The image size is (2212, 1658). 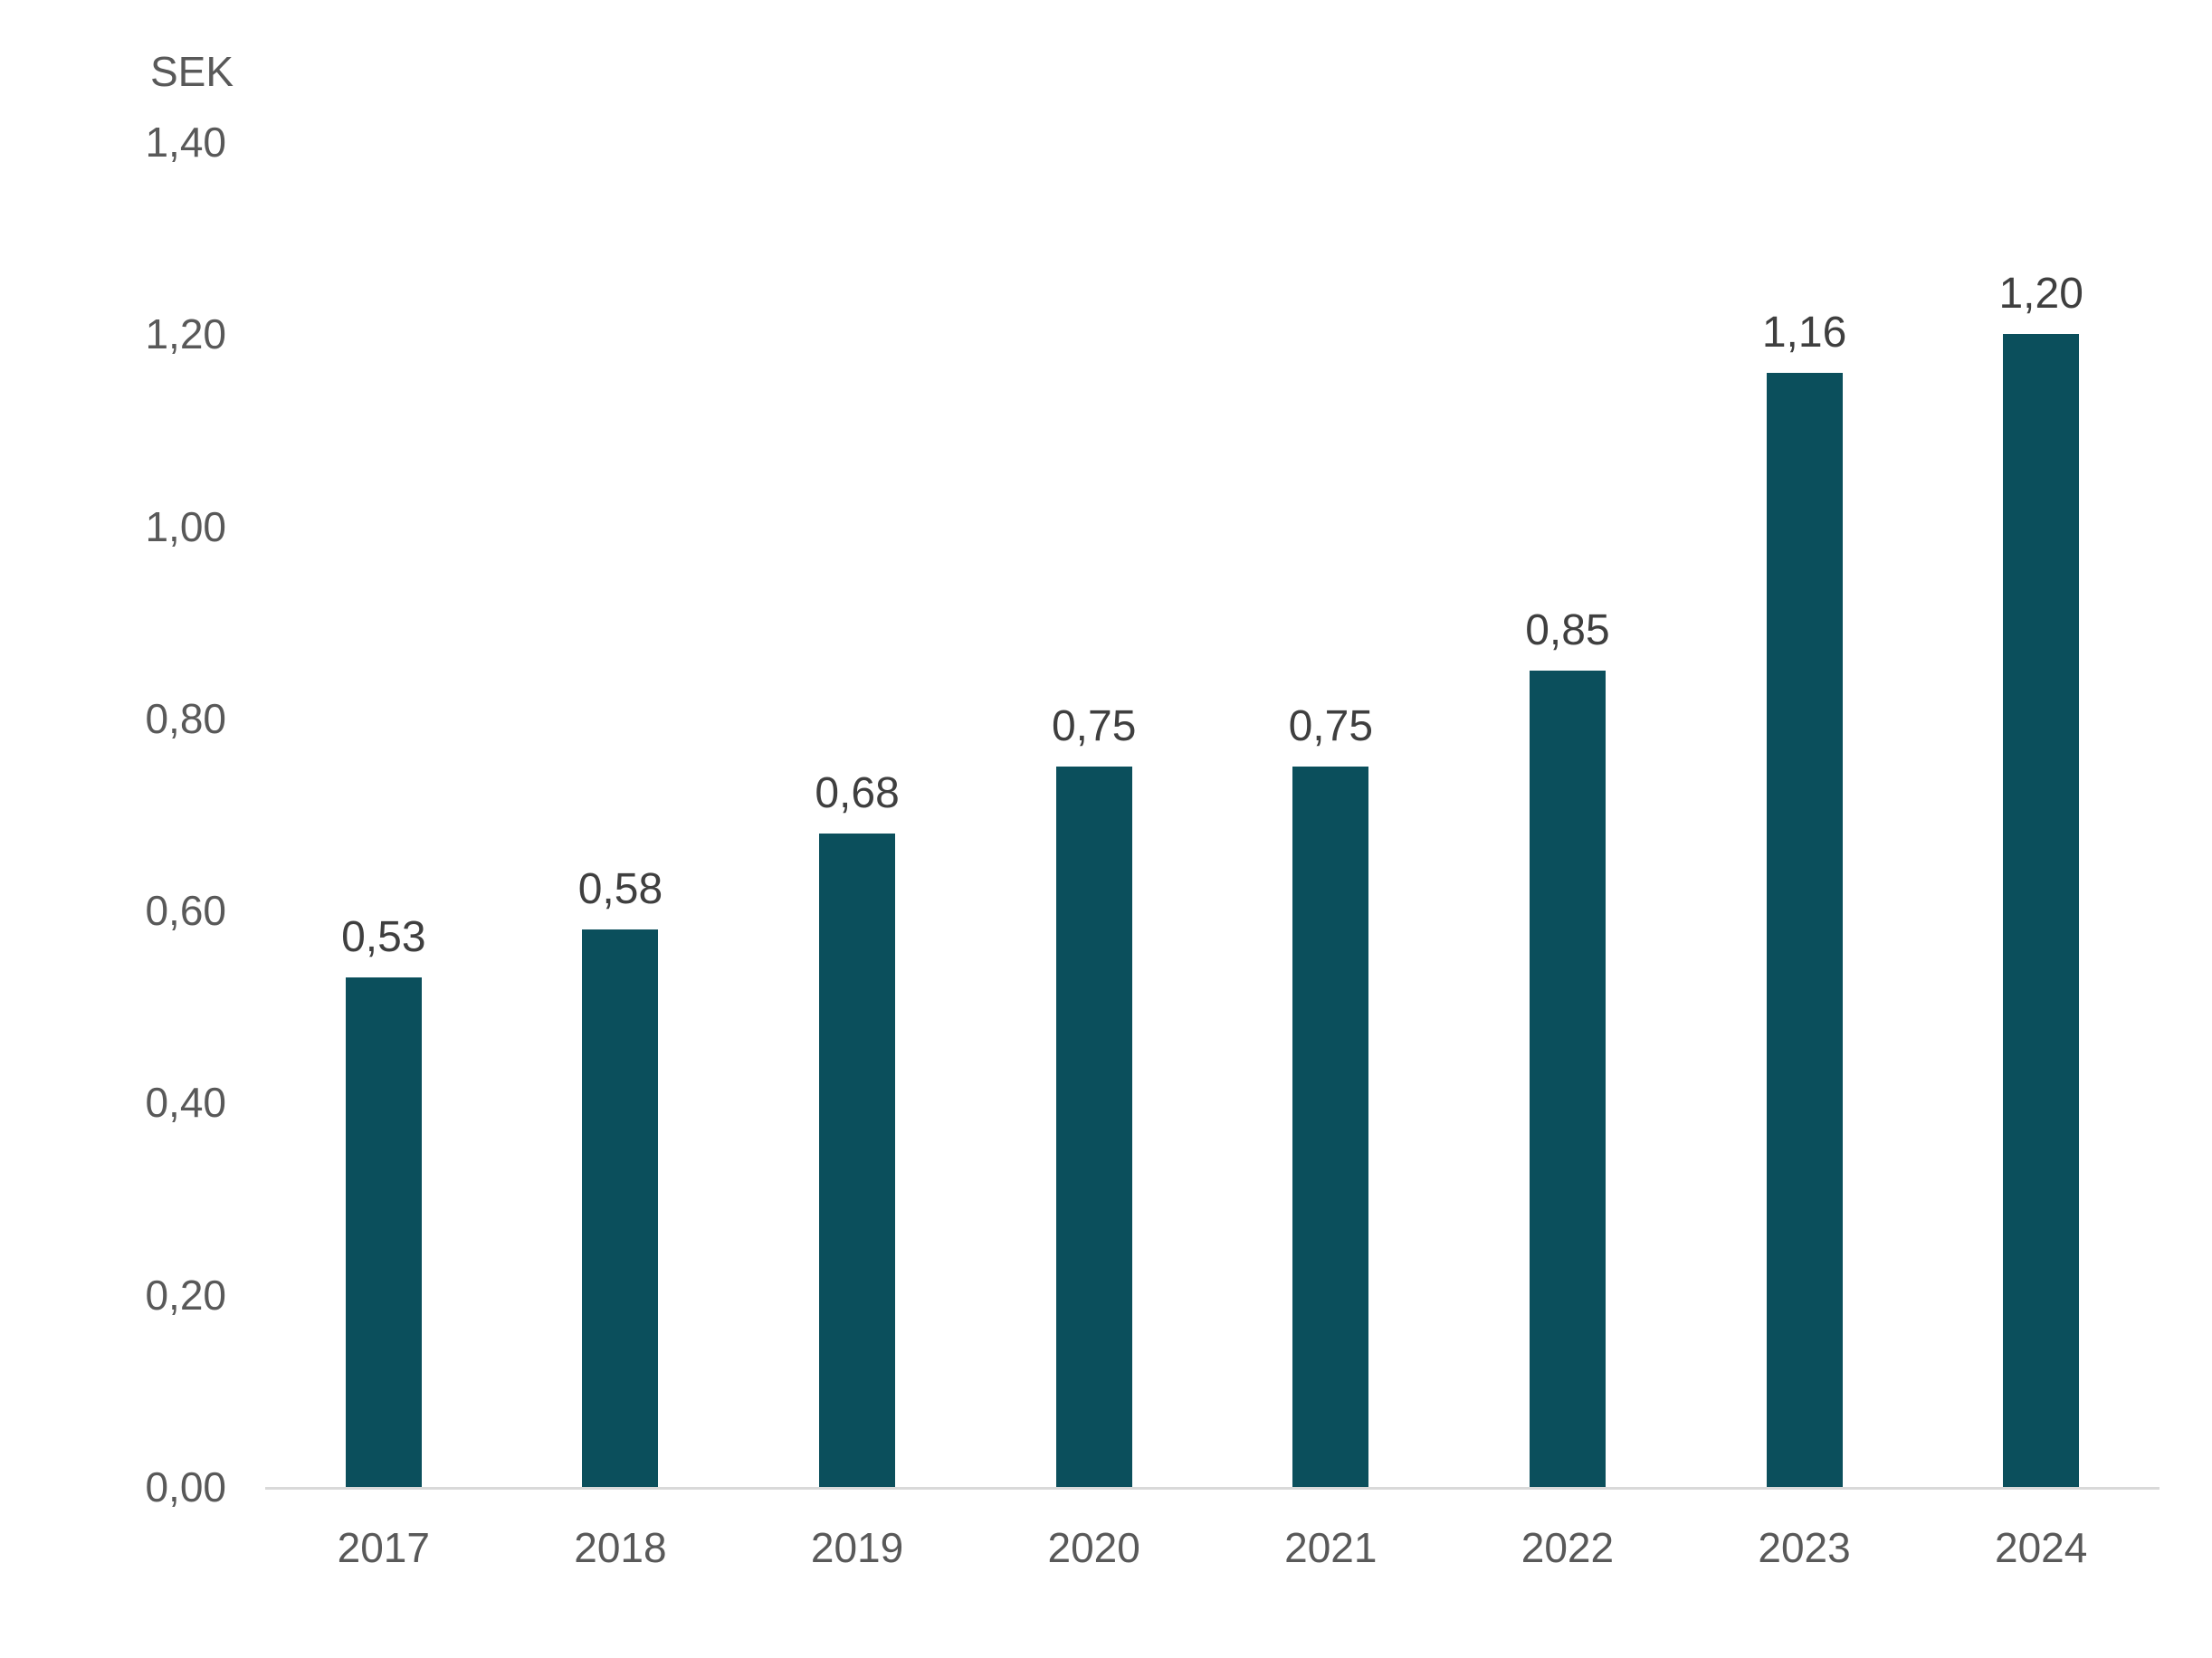 What do you see at coordinates (185, 526) in the screenshot?
I see `y-tick-label: 1,00` at bounding box center [185, 526].